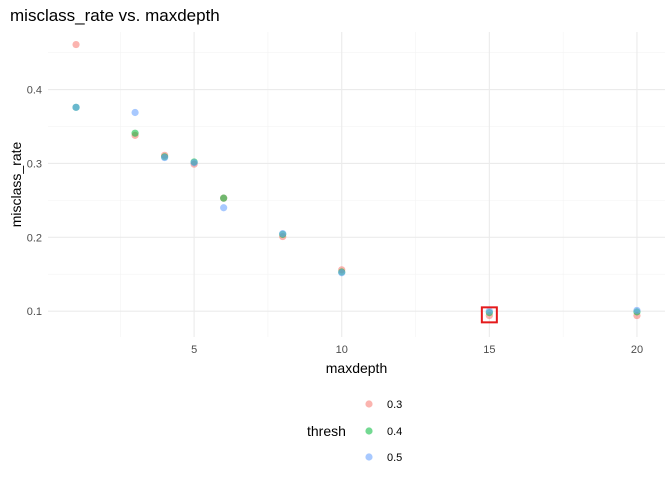 The height and width of the screenshot is (480, 672). I want to click on y-tick-label: 0.1, so click(34, 312).